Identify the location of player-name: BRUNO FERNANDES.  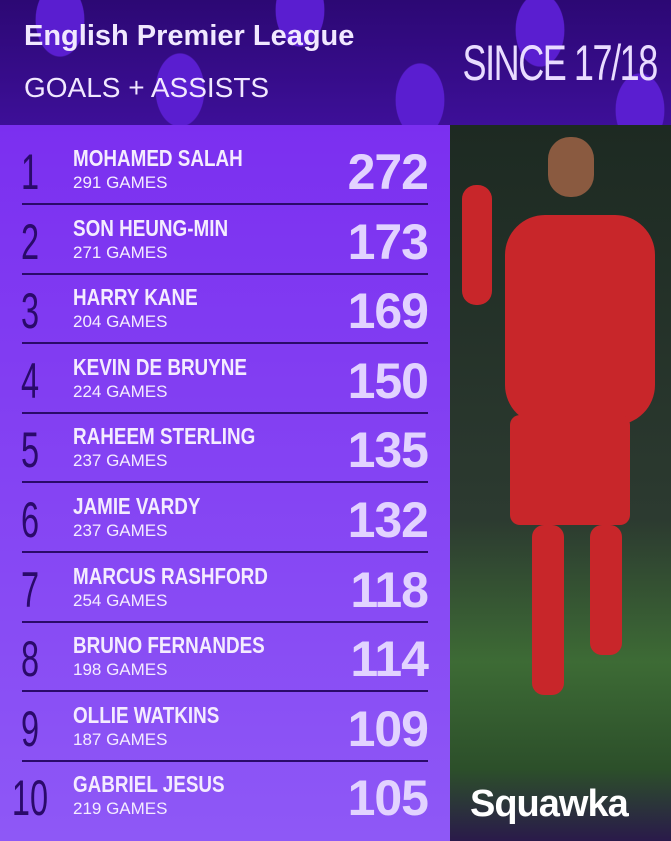
(169, 645).